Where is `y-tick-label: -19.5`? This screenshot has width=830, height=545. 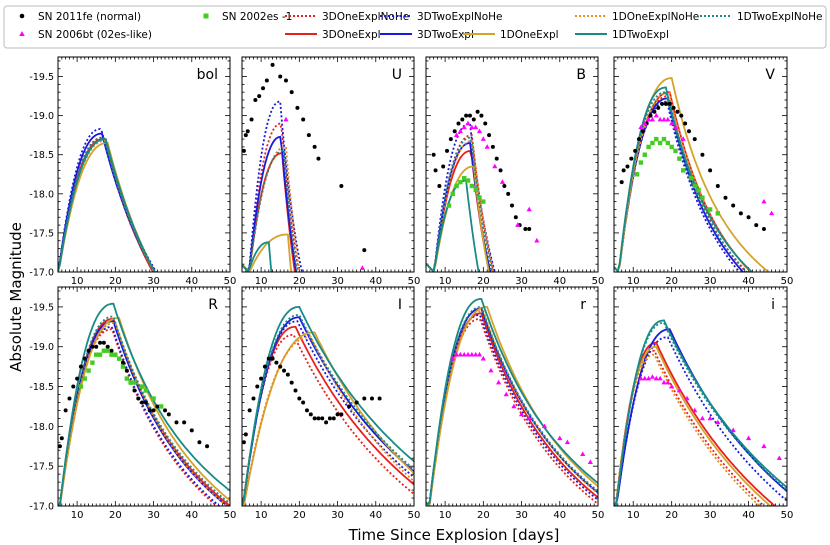 y-tick-label: -19.5 is located at coordinates (41, 307).